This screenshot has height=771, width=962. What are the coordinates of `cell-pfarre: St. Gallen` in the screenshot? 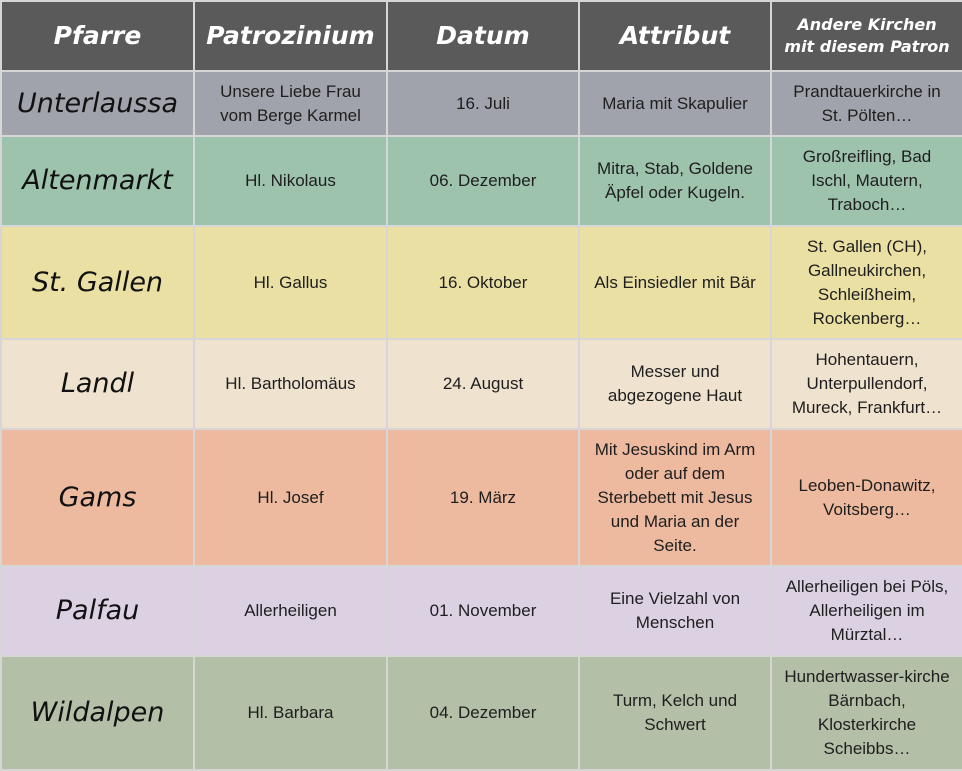 It's located at (97, 282).